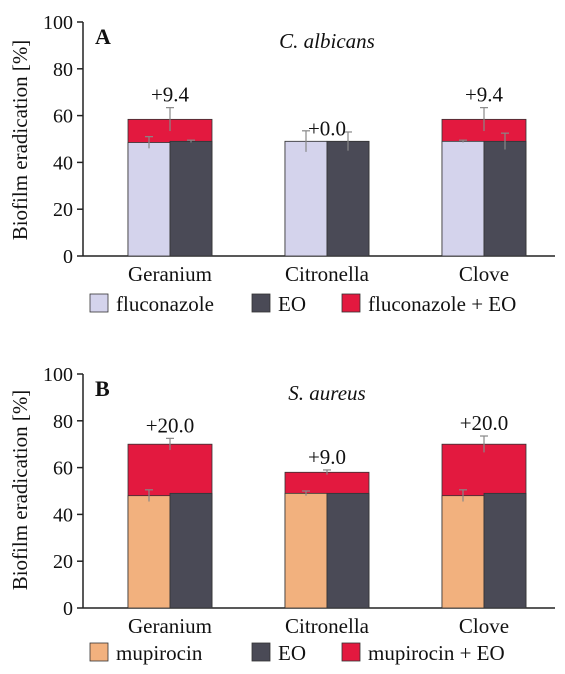 Image resolution: width=565 pixels, height=674 pixels. I want to click on panel-b-y-tick-label: 40, so click(63, 515).